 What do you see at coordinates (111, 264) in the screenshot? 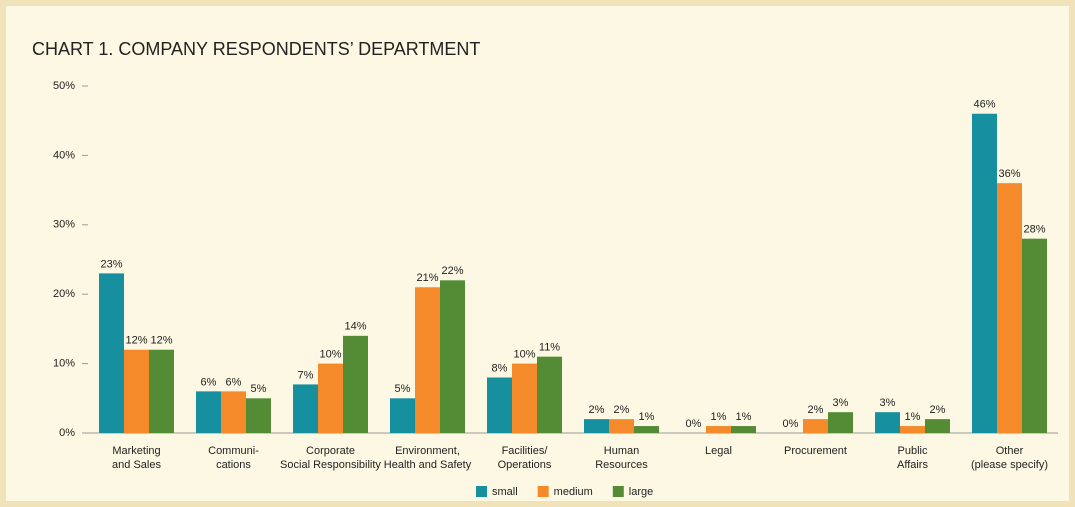
I see `value-label: 23%` at bounding box center [111, 264].